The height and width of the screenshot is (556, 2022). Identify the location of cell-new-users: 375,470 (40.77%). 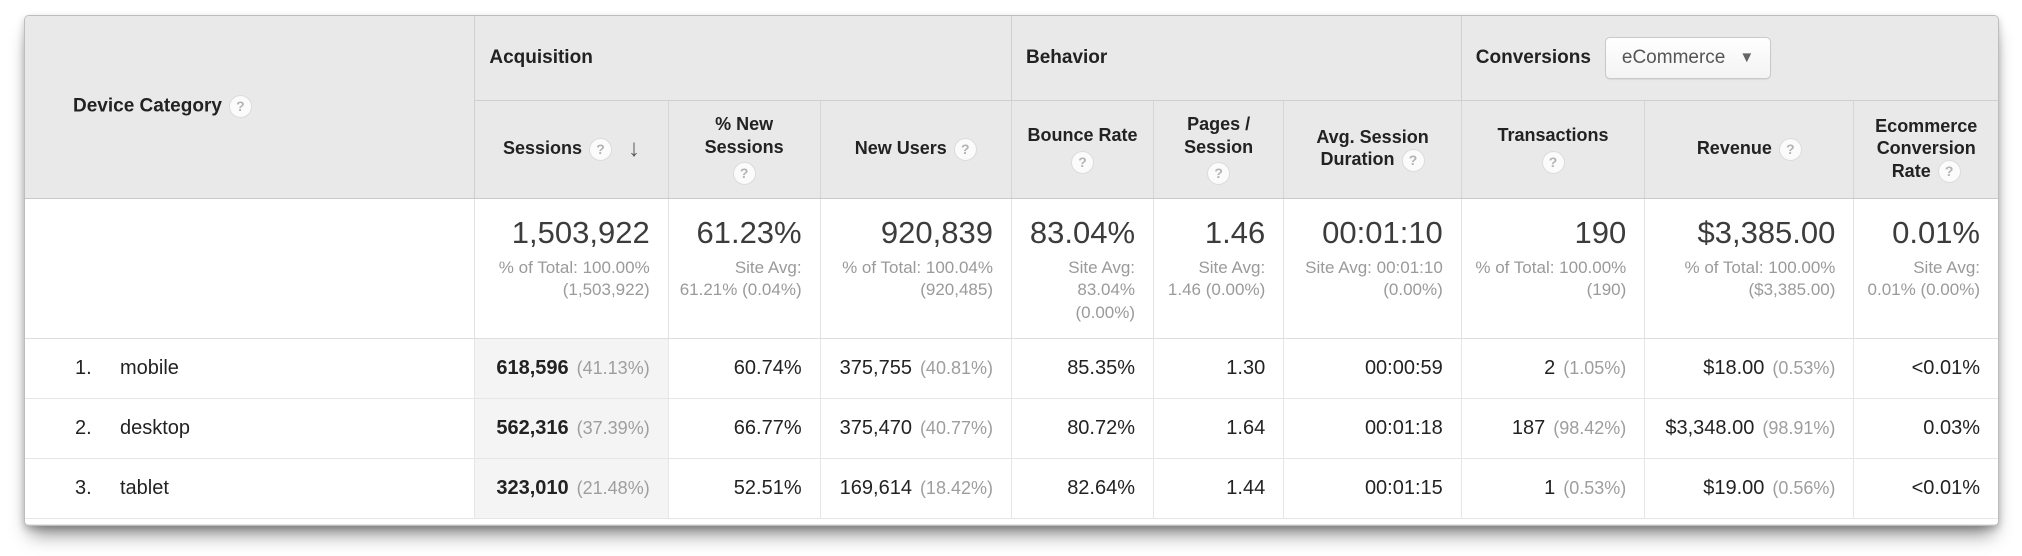
(916, 428).